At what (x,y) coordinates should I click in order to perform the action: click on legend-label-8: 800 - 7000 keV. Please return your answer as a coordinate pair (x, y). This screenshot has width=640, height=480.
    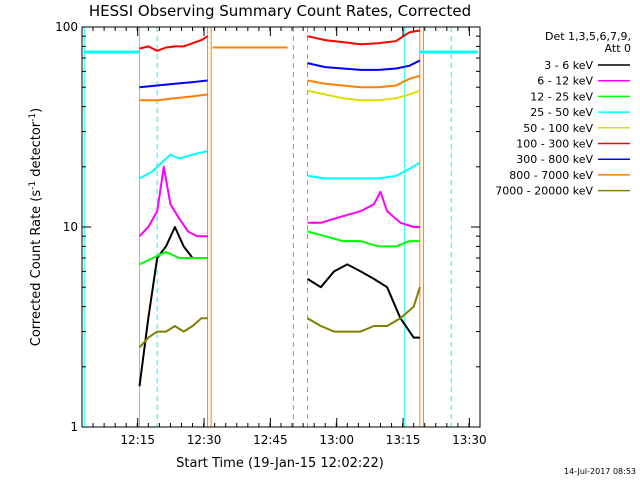
    Looking at the image, I should click on (551, 175).